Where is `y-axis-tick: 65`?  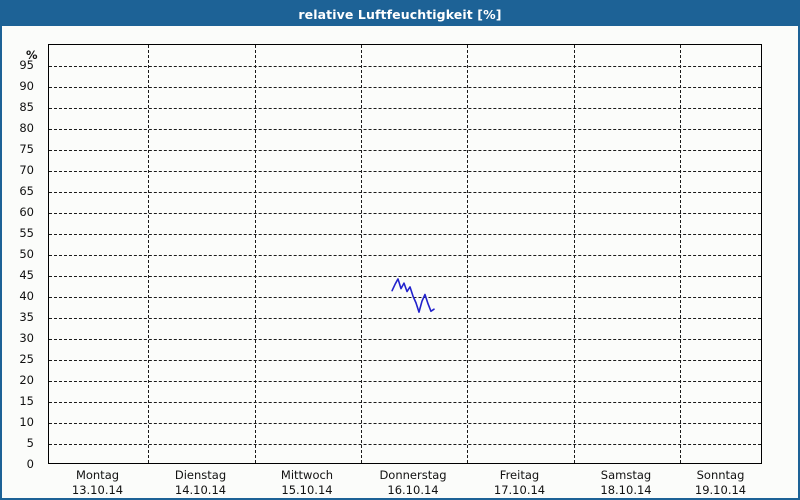 y-axis-tick: 65 is located at coordinates (26, 191).